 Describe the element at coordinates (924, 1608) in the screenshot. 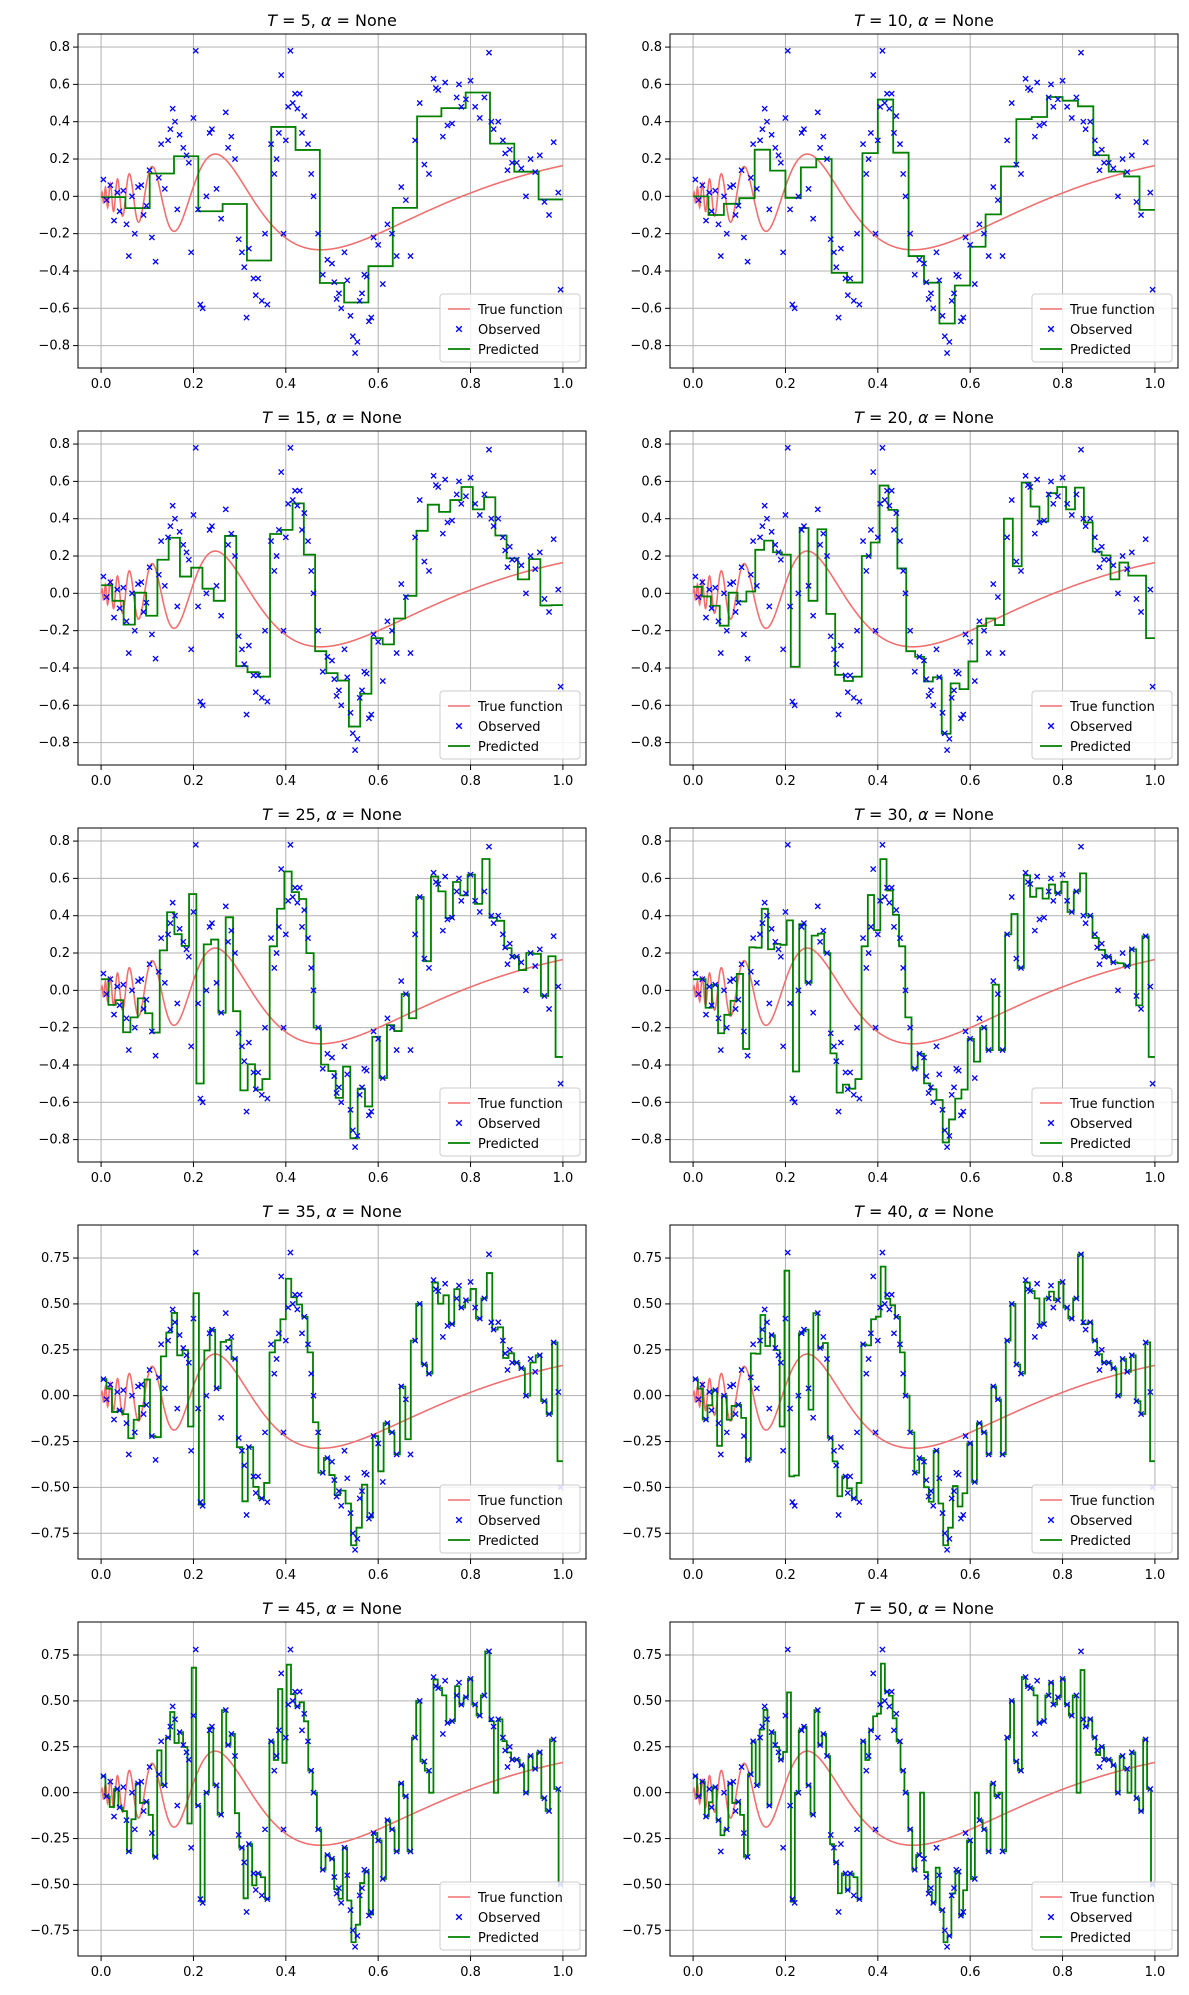

I see `subplot-title: T = 50, α = None` at that location.